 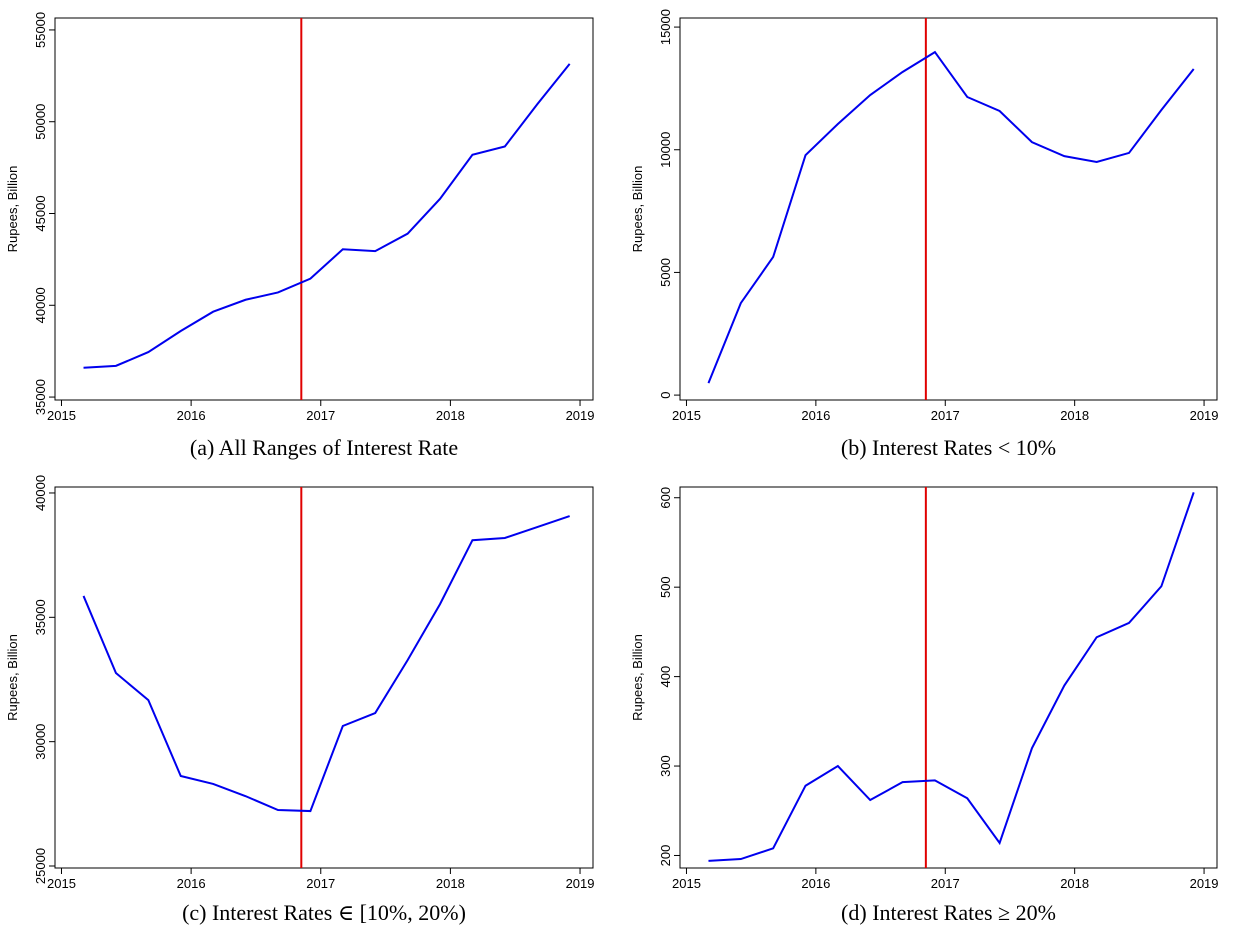 What do you see at coordinates (665, 766) in the screenshot?
I see `y-tick-label: 300` at bounding box center [665, 766].